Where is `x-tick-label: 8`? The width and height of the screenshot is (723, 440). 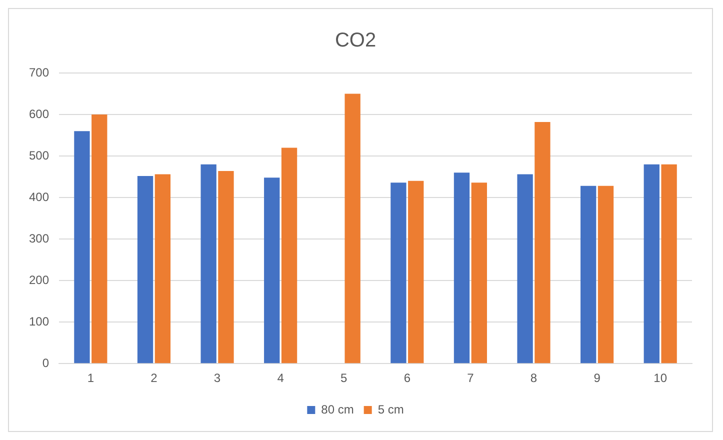 x-tick-label: 8 is located at coordinates (534, 378).